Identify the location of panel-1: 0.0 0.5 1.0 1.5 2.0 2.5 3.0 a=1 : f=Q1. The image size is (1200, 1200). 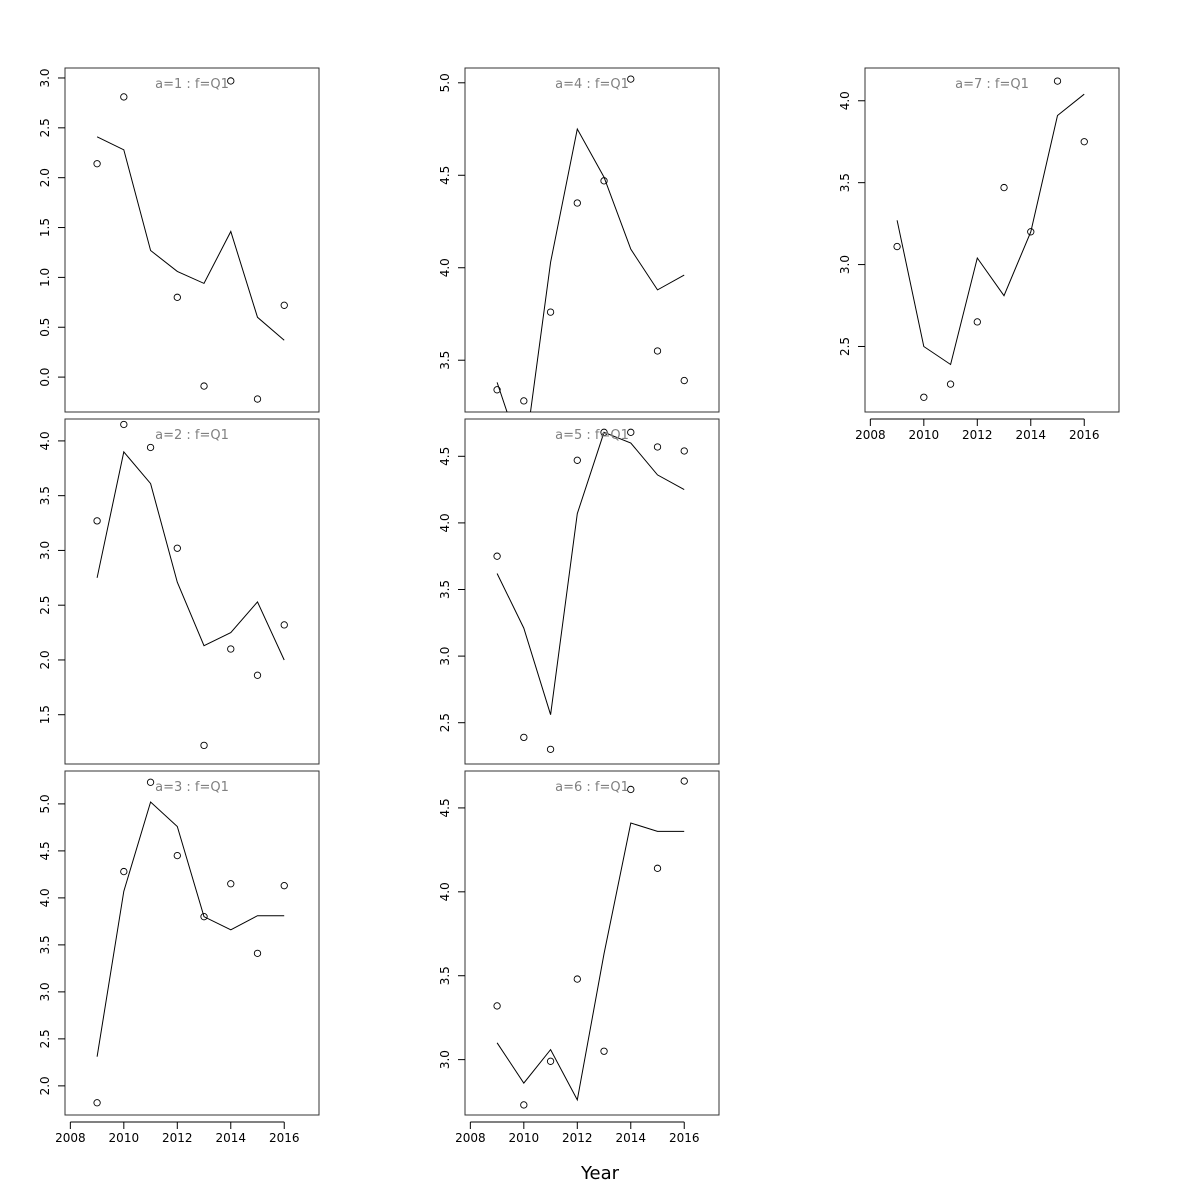
(179, 240).